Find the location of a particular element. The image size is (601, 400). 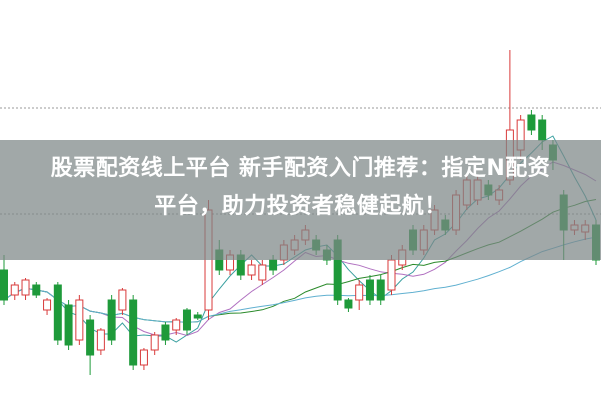

title-line-2: 平台，助力投资者稳健起航！ is located at coordinates (300, 206).